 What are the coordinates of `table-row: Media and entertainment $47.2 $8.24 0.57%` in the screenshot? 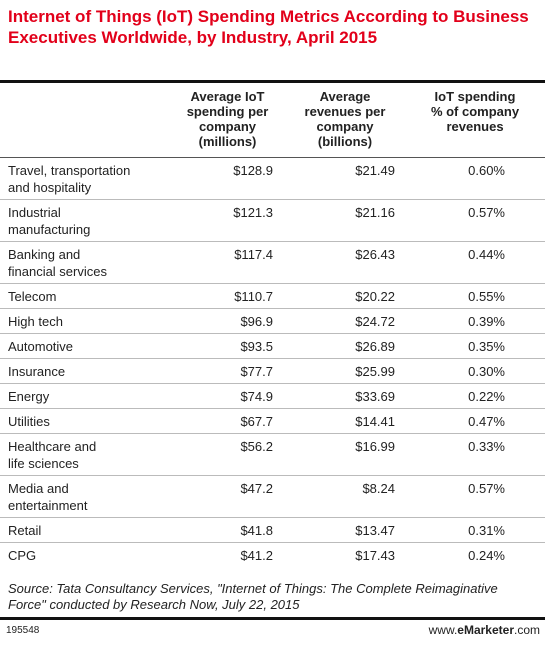 It's located at (272, 496).